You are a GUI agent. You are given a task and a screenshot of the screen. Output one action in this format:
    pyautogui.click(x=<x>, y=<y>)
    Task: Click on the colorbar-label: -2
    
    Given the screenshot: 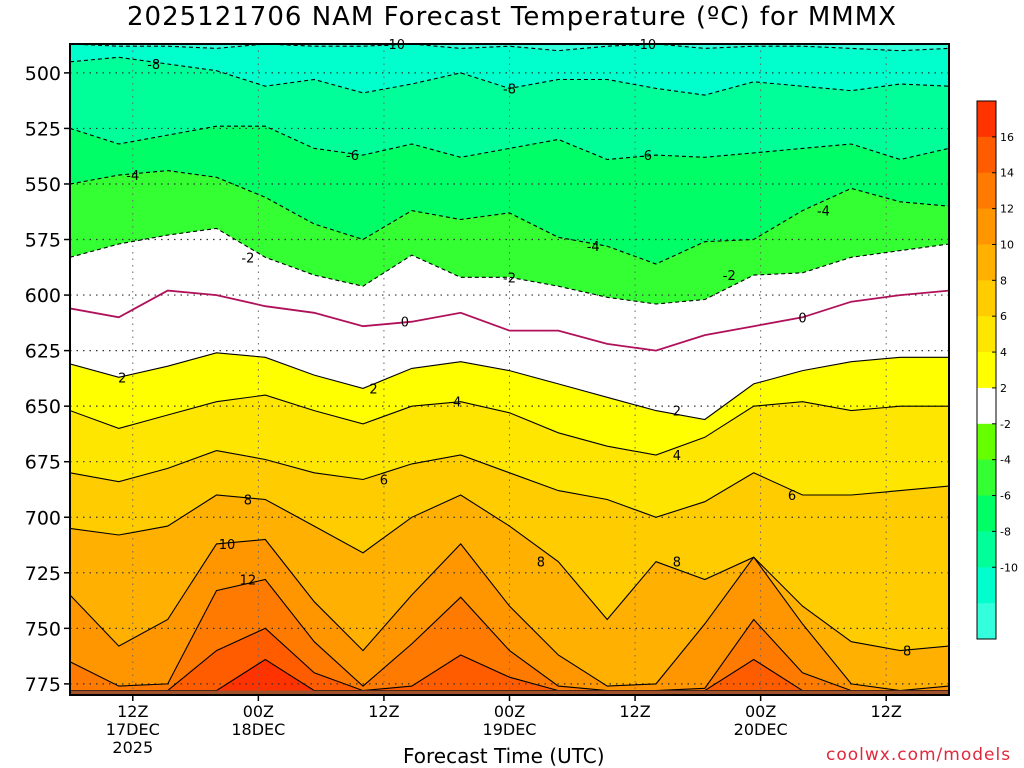 What is the action you would take?
    pyautogui.click(x=1005, y=424)
    